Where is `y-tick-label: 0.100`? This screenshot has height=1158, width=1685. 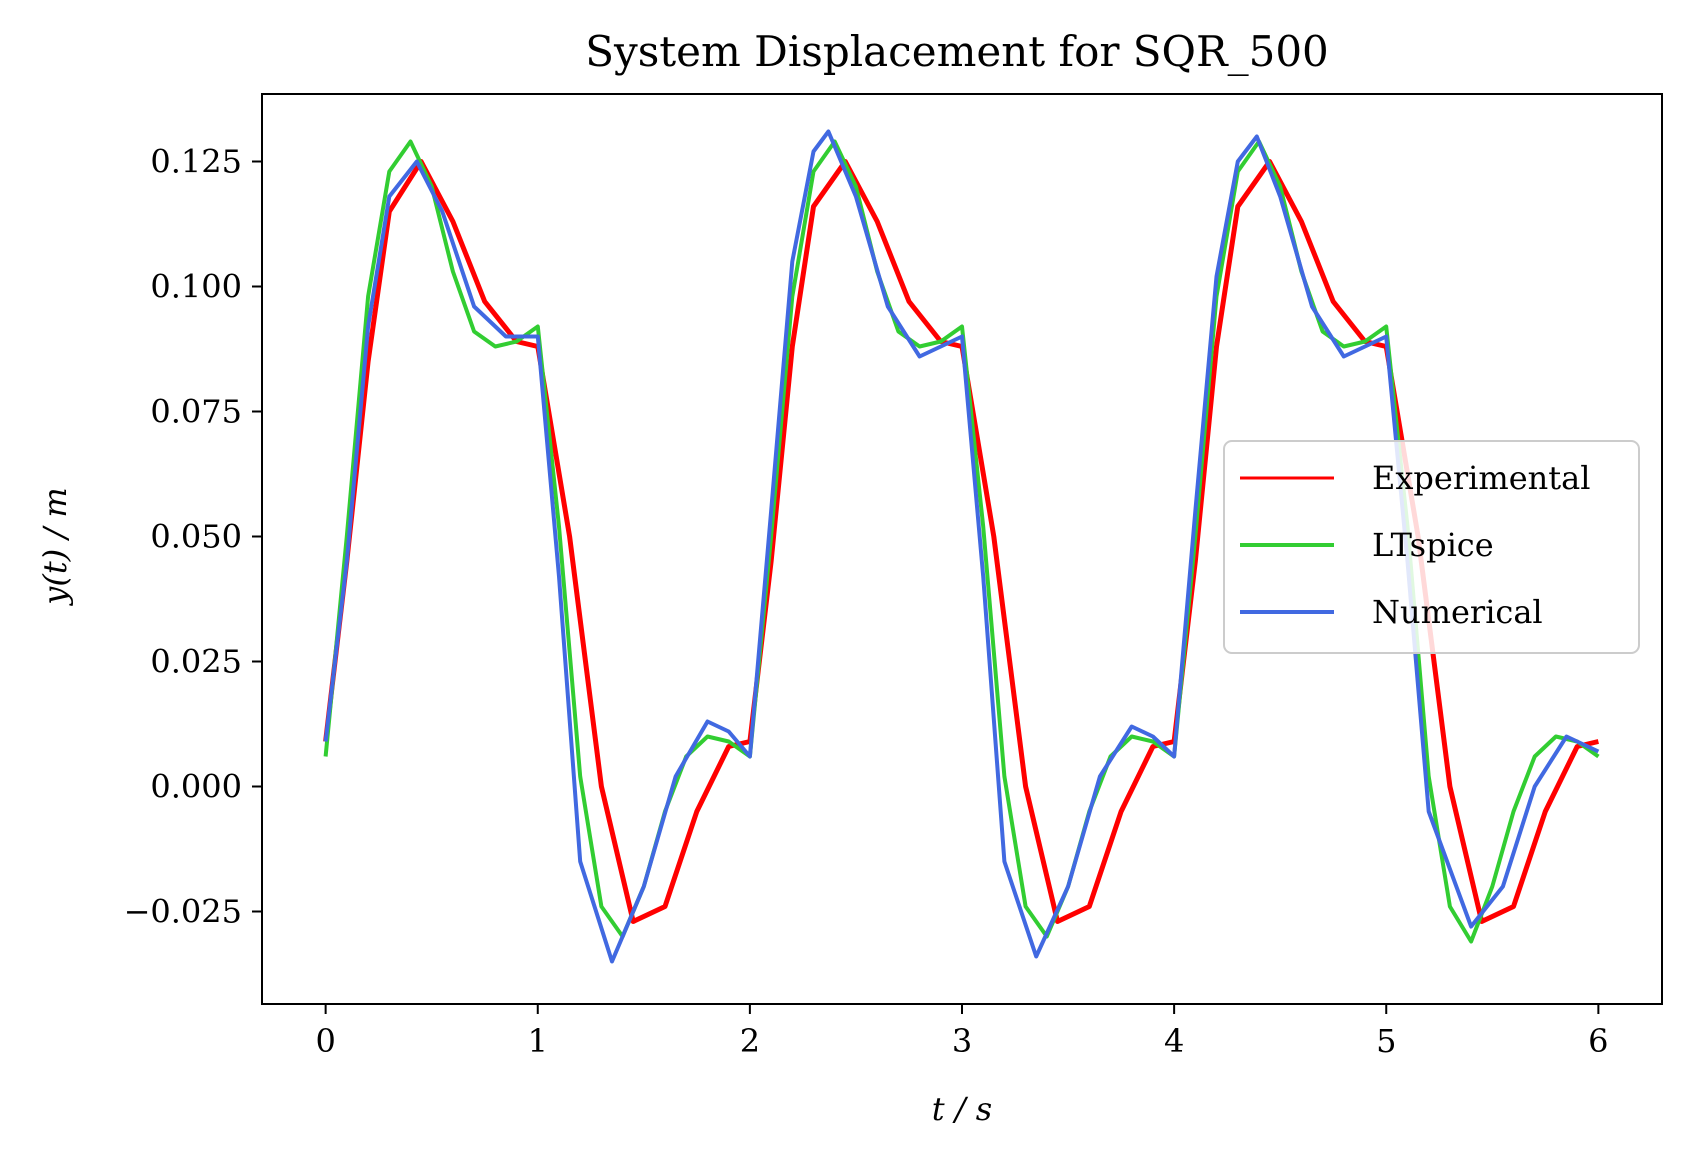 y-tick-label: 0.100 is located at coordinates (196, 287).